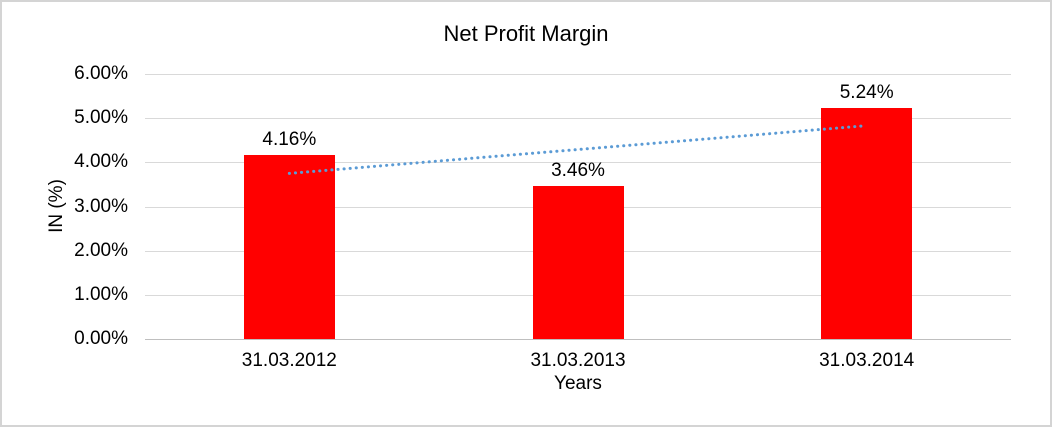 The width and height of the screenshot is (1052, 427). Describe the element at coordinates (867, 360) in the screenshot. I see `x-tick-label: 31.03.2014` at that location.